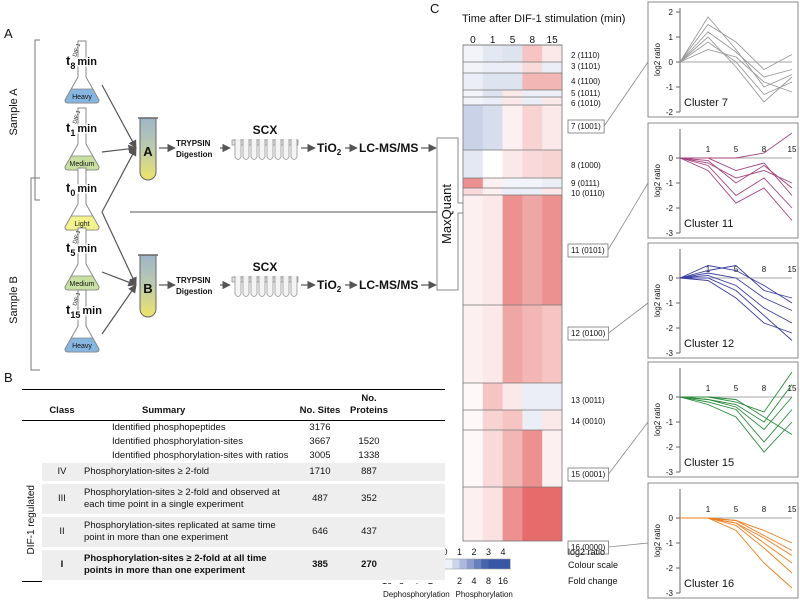  I want to click on flask-label: Light, so click(81, 224).